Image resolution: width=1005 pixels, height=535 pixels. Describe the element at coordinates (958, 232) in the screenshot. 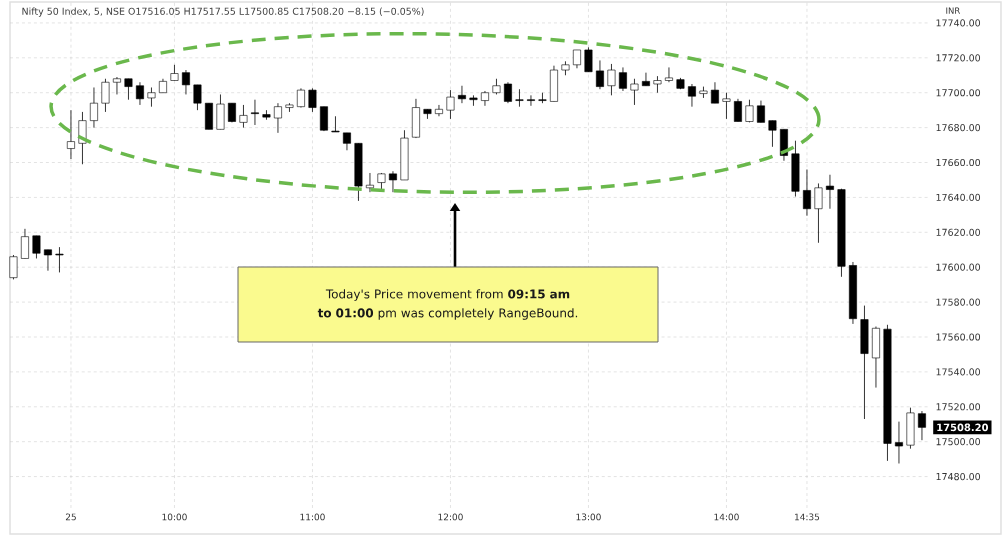

I see `y-tick-label: 17620.00` at that location.